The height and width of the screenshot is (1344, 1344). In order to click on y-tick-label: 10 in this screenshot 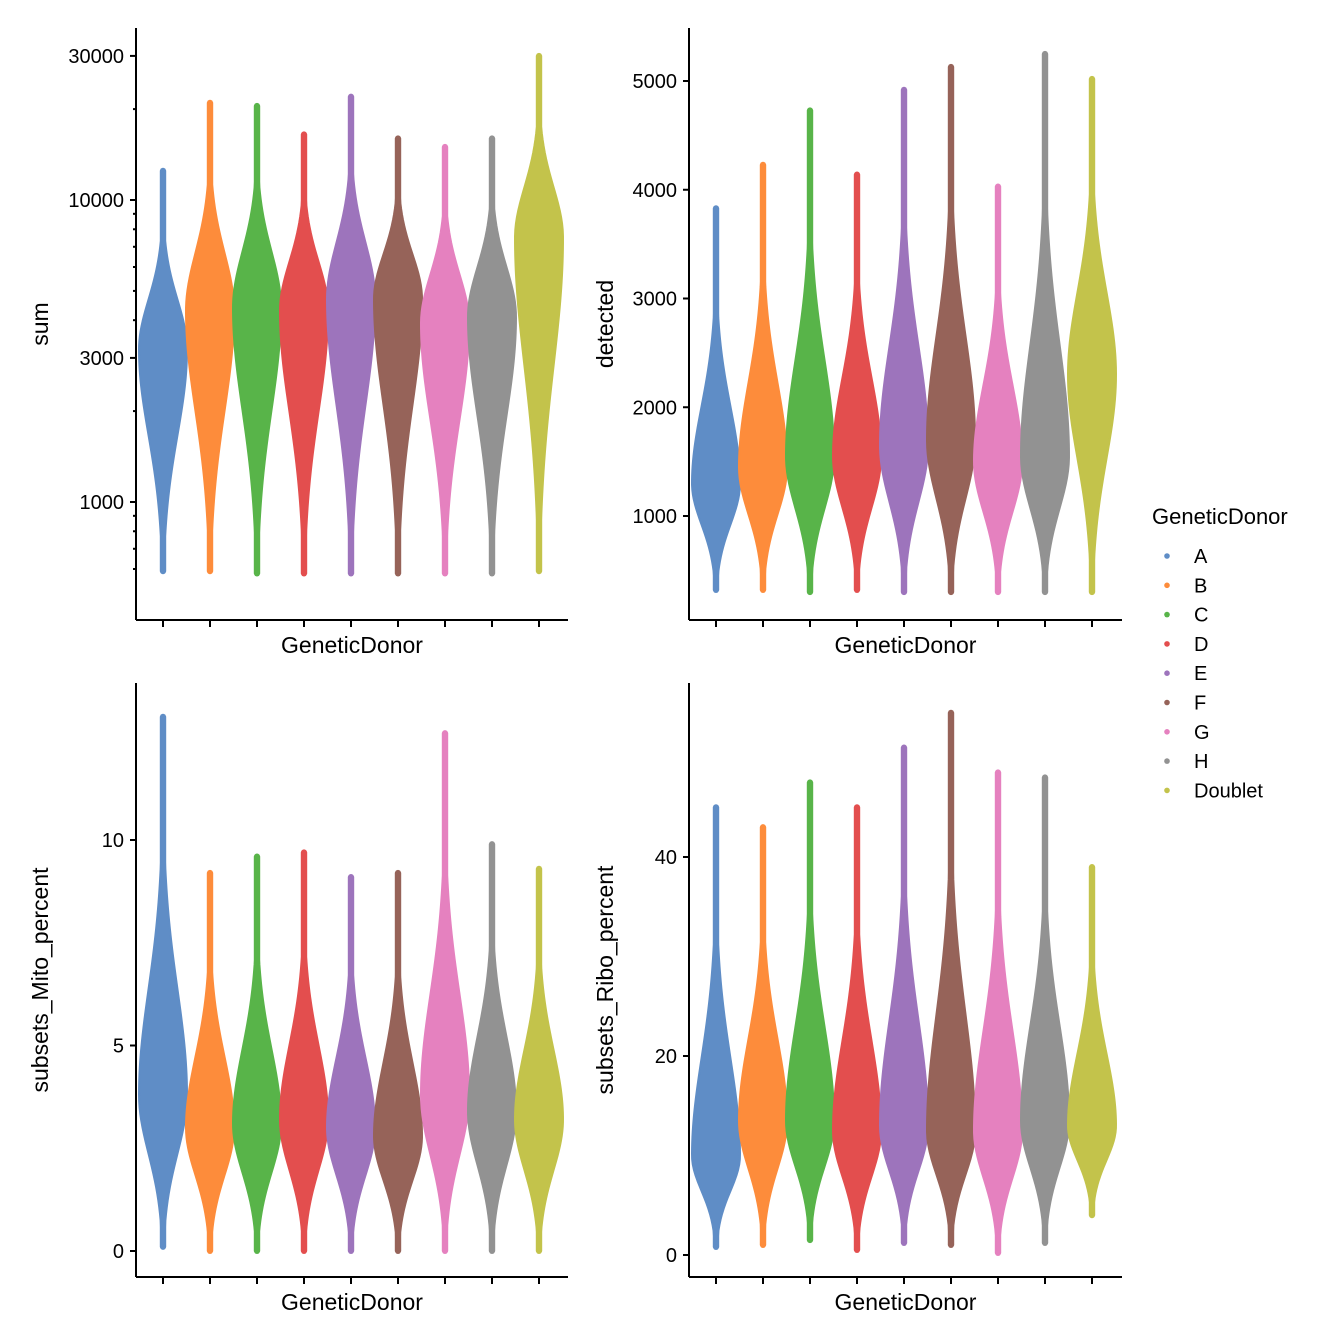, I will do `click(113, 841)`.